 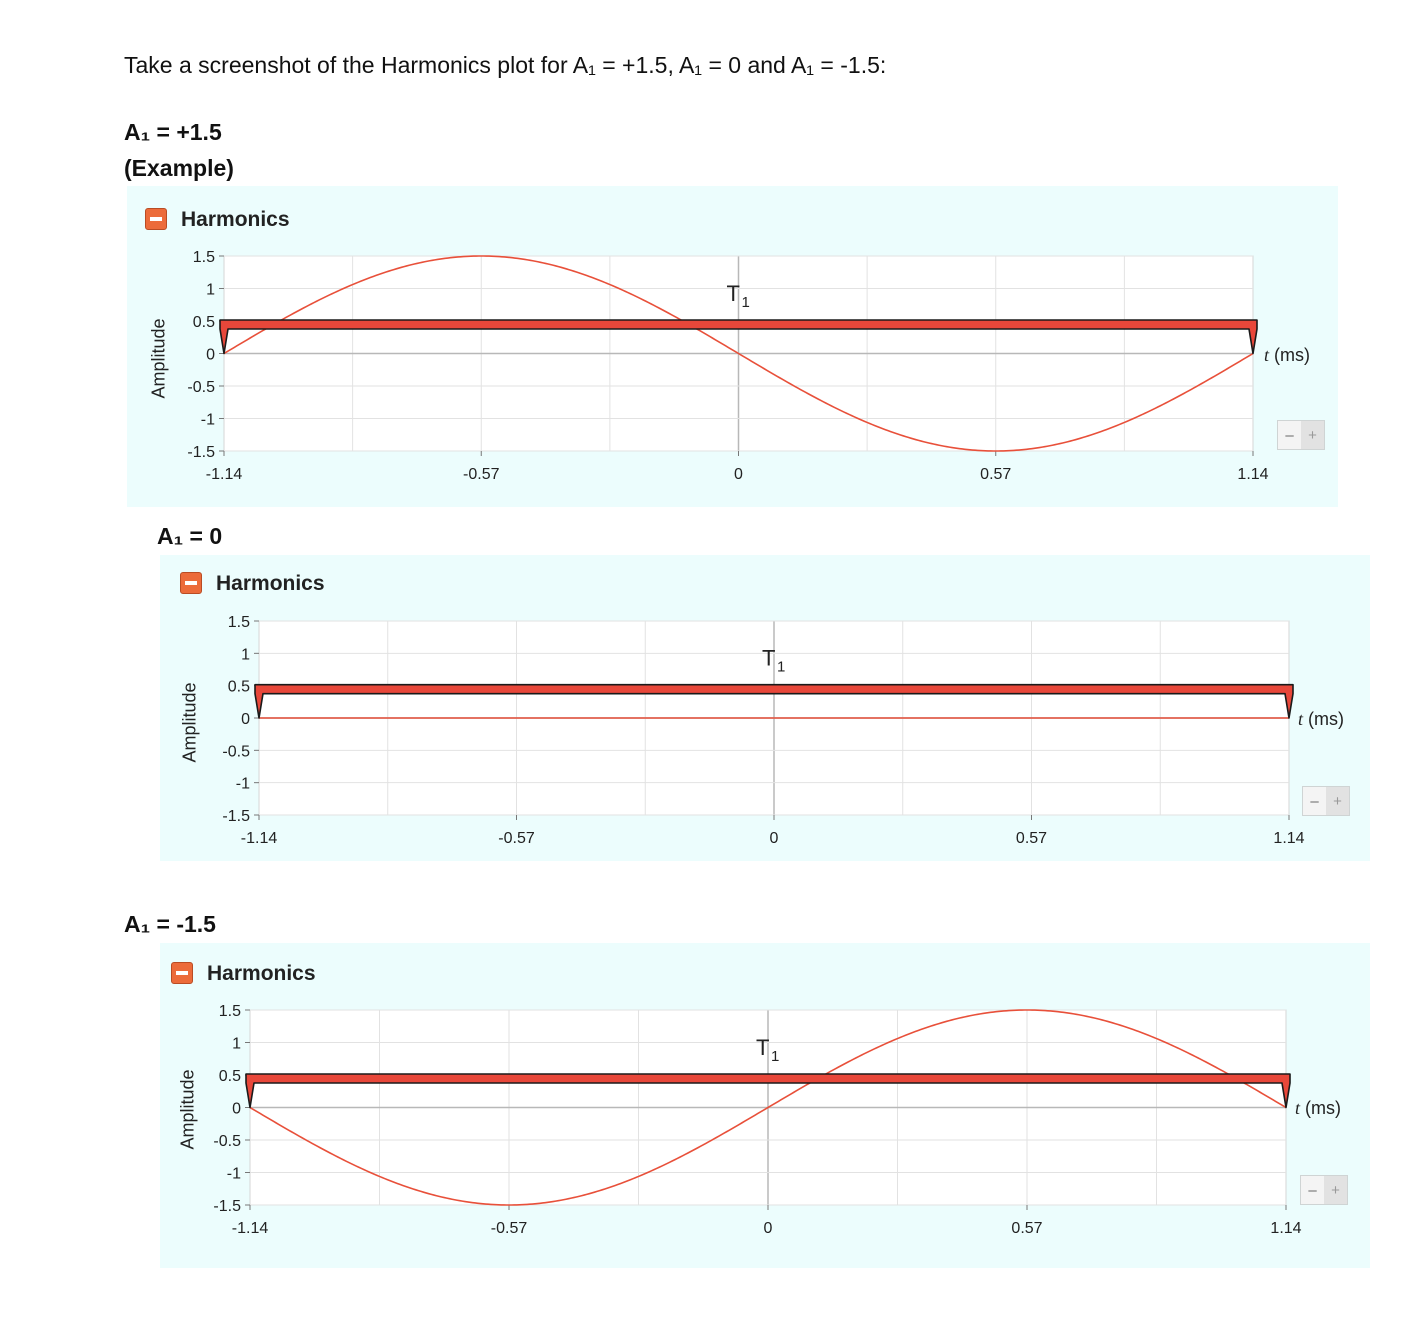 What do you see at coordinates (179, 168) in the screenshot?
I see `heading-example-label: (Example)` at bounding box center [179, 168].